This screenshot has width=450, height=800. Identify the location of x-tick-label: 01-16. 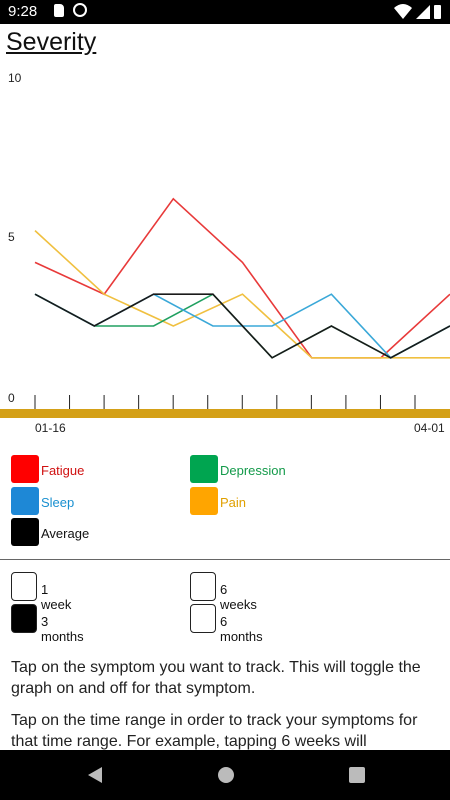
(50, 428).